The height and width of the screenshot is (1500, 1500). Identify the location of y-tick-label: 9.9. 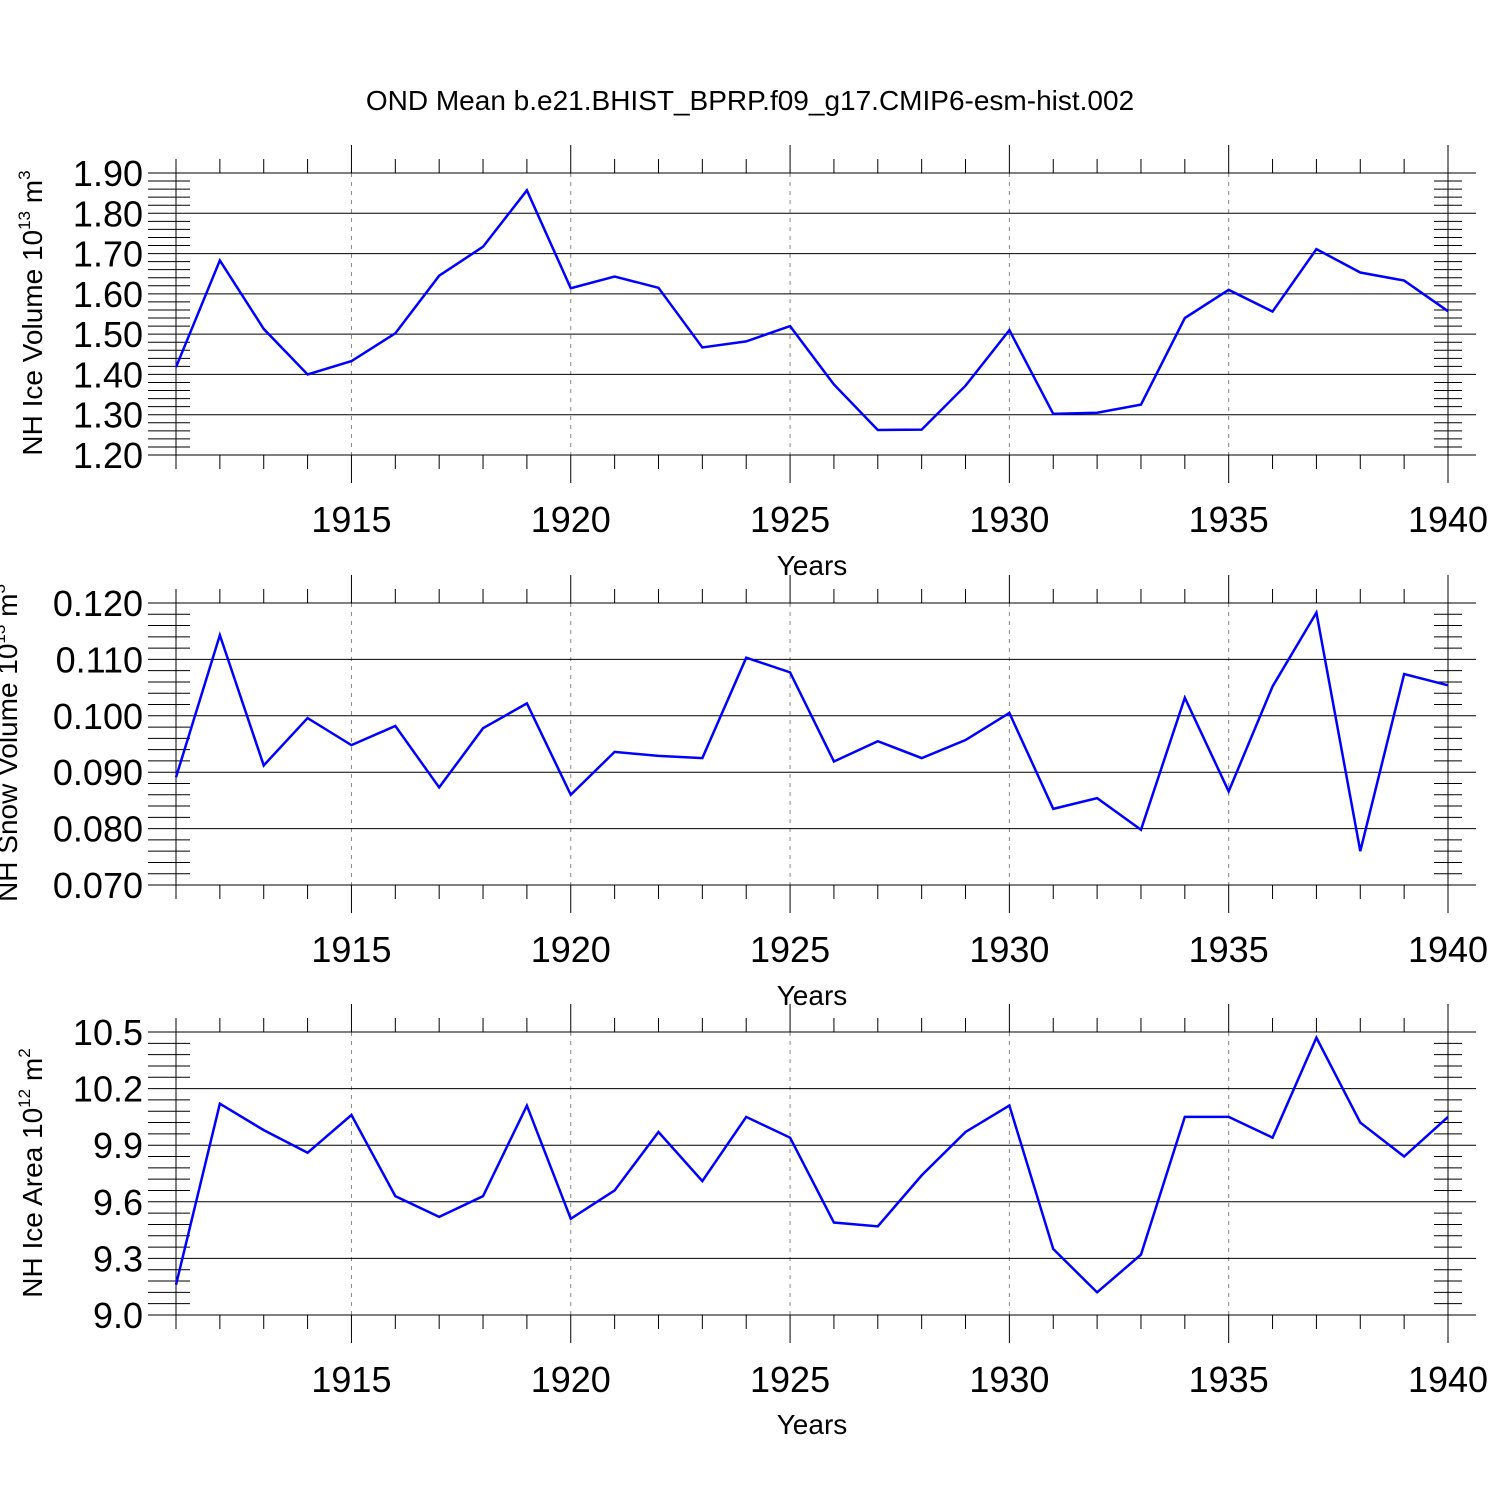
(118, 1145).